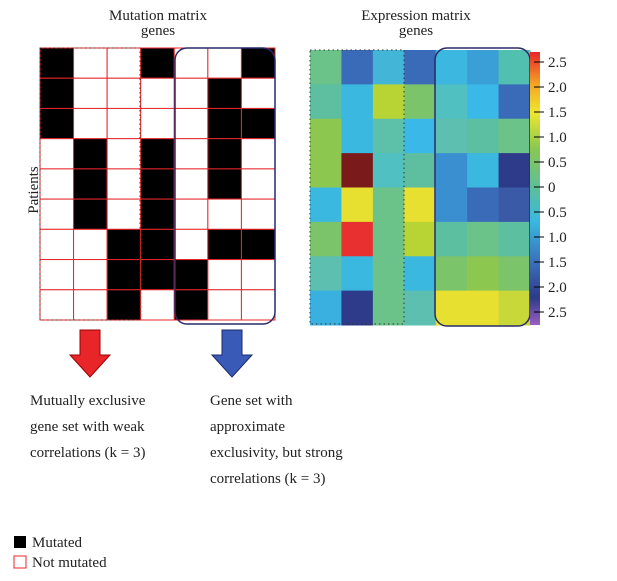  What do you see at coordinates (20, 542) in the screenshot?
I see `legend-swatch` at bounding box center [20, 542].